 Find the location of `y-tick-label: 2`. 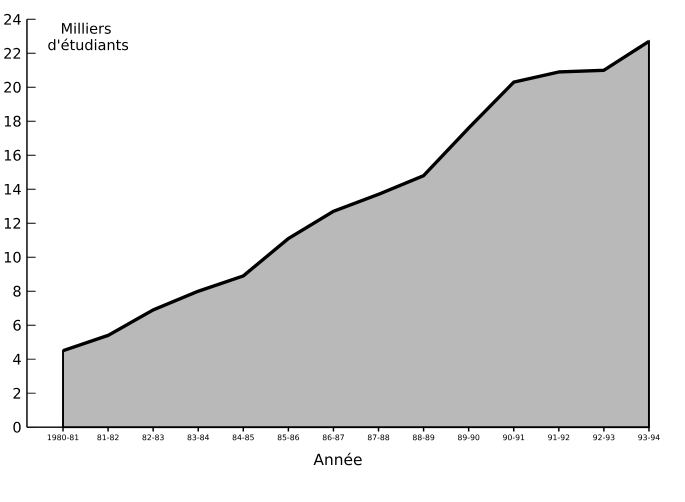

y-tick-label: 2 is located at coordinates (16, 393).